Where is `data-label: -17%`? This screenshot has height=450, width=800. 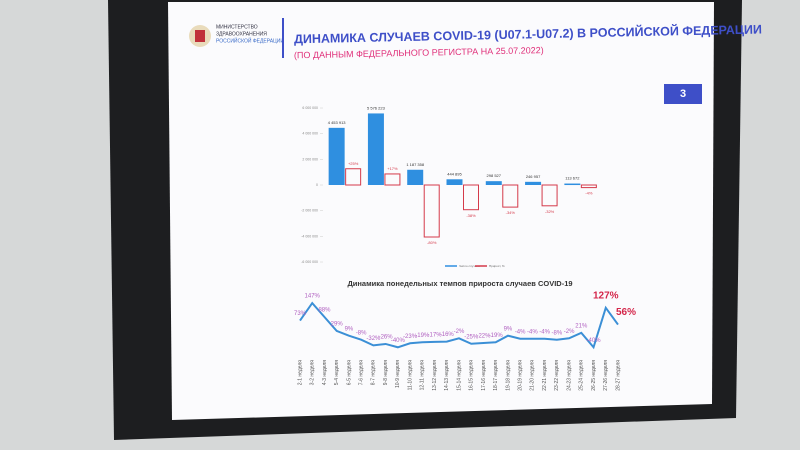
data-label: -17% is located at coordinates (435, 335).